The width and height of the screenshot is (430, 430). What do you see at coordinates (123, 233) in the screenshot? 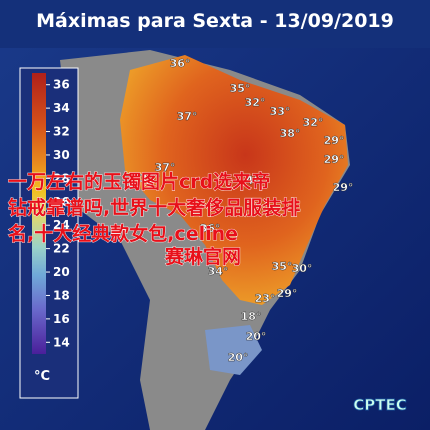
I see `overlay-text: 名,十大经典款女包,celine` at bounding box center [123, 233].